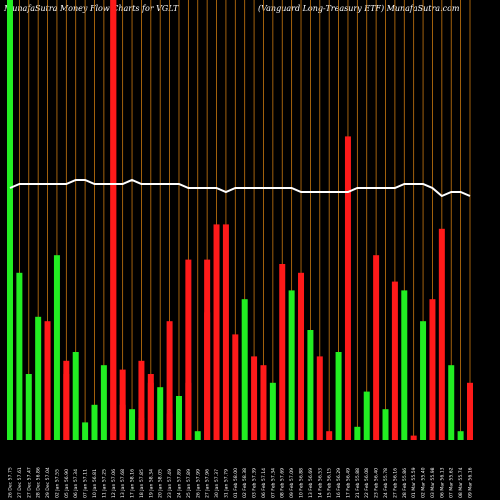  I want to click on x-tick-label: 17 Jan 58.16, so click(133, 483).